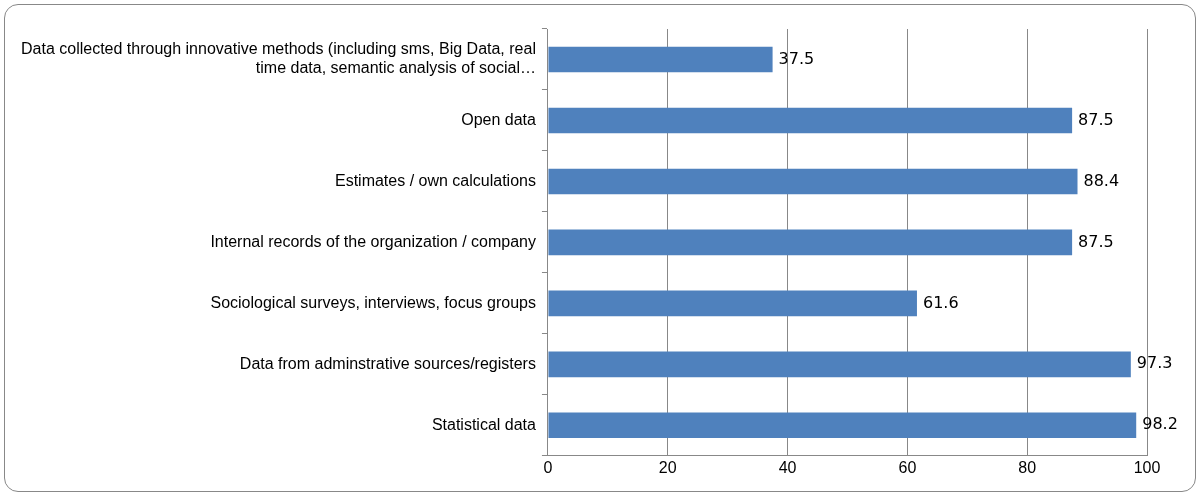  Describe the element at coordinates (907, 467) in the screenshot. I see `x-tick-label: 60` at that location.